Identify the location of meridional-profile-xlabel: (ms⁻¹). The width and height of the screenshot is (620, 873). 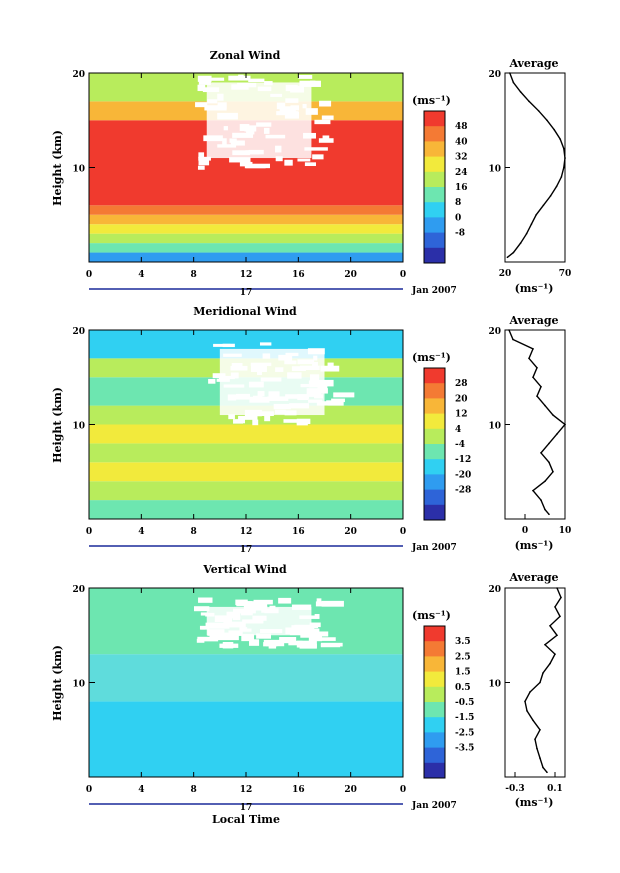
(534, 545).